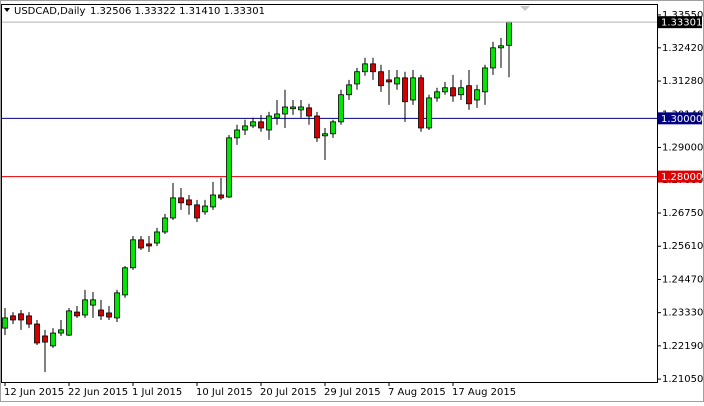 The height and width of the screenshot is (406, 704). Describe the element at coordinates (7, 10) in the screenshot. I see `menu-arrow` at that location.